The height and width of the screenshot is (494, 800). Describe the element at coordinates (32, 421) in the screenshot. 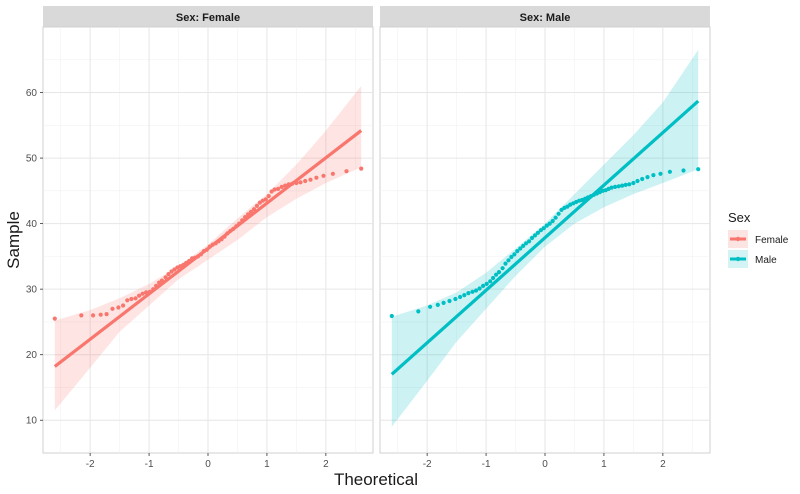

I see `y-tick-label: 10` at that location.